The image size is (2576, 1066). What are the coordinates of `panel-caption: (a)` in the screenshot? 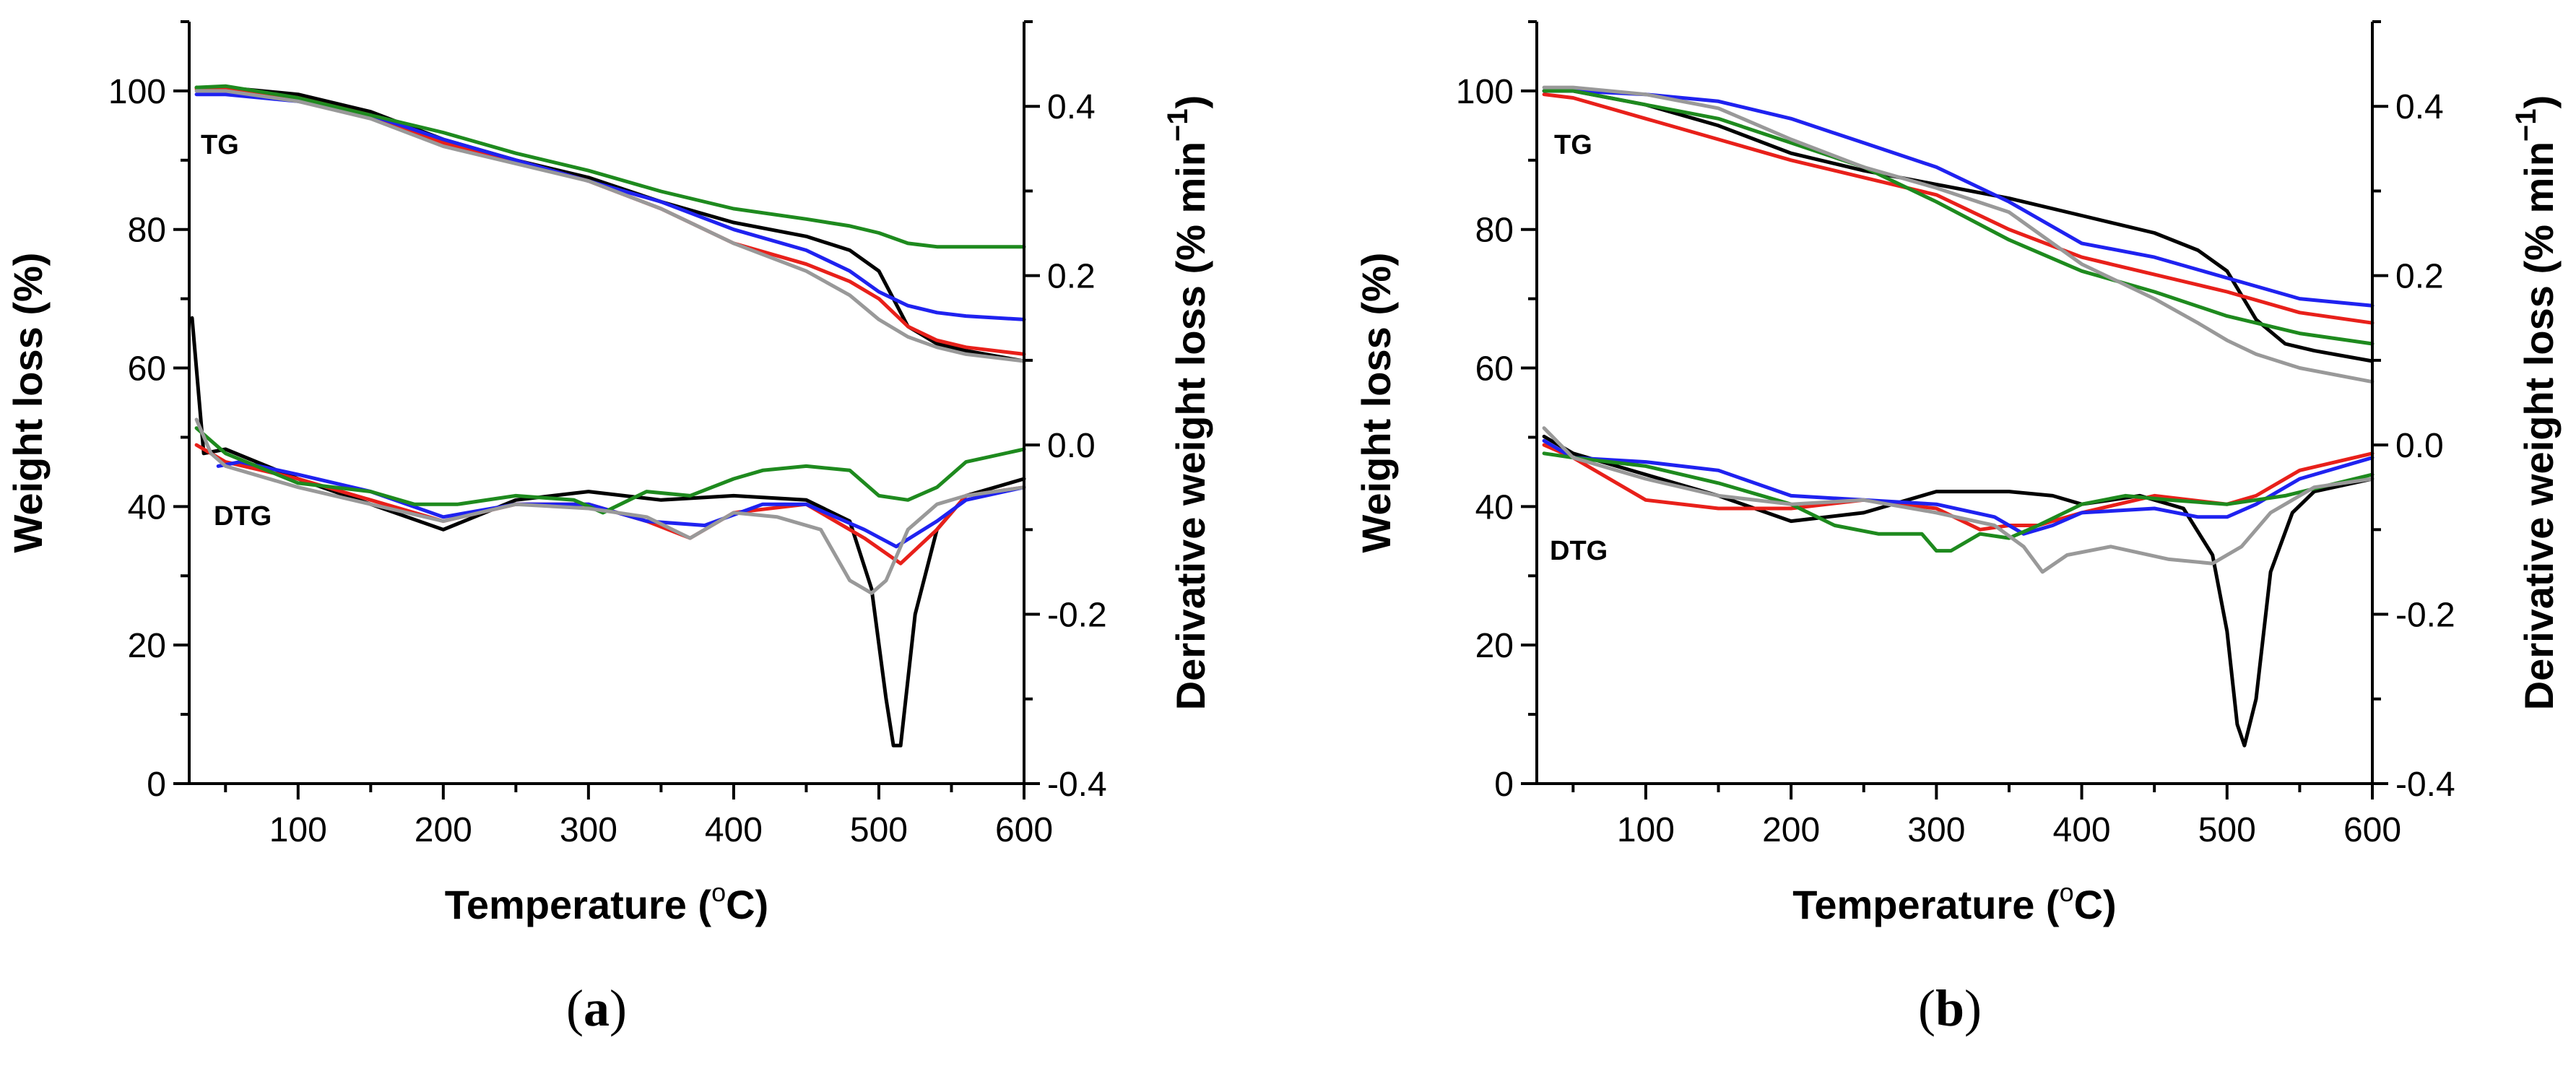 It's located at (596, 1008).